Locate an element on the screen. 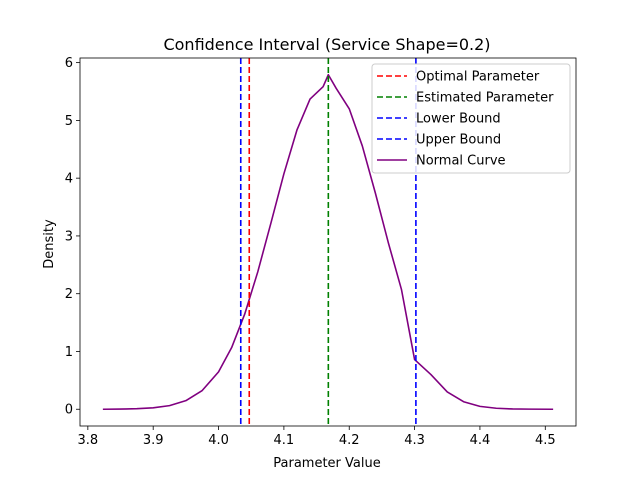 The width and height of the screenshot is (640, 480). x-tick-label: 4.0 is located at coordinates (218, 440).